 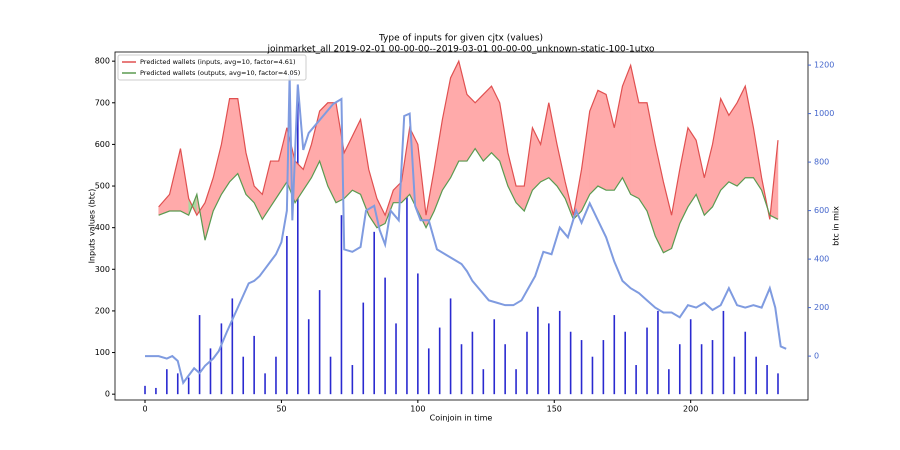 I want to click on y2-tick-label: 800, so click(x=821, y=162).